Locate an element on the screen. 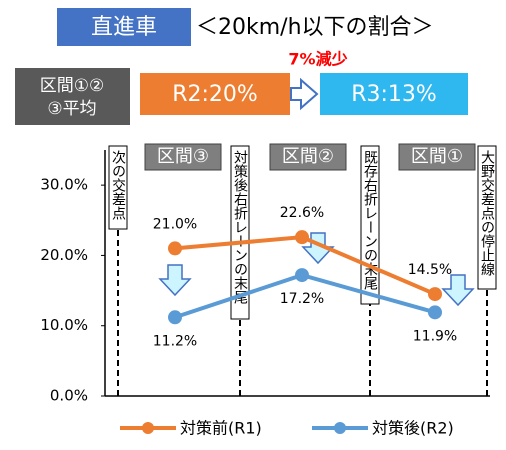 The image size is (506, 450). value-label: 11.9% is located at coordinates (435, 336).